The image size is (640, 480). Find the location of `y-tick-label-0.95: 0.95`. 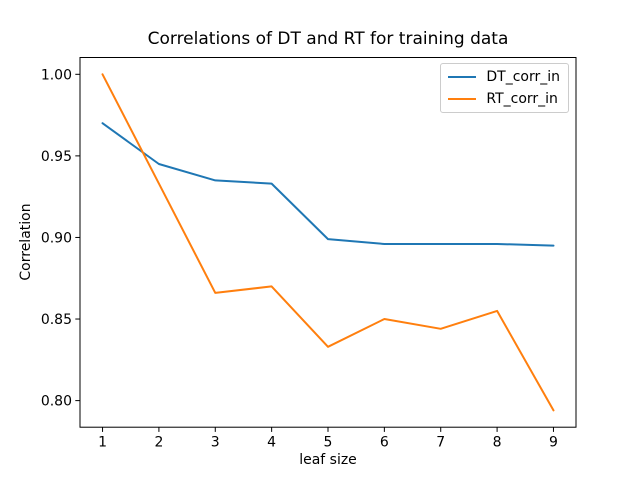

y-tick-label-0.95: 0.95 is located at coordinates (56, 157).